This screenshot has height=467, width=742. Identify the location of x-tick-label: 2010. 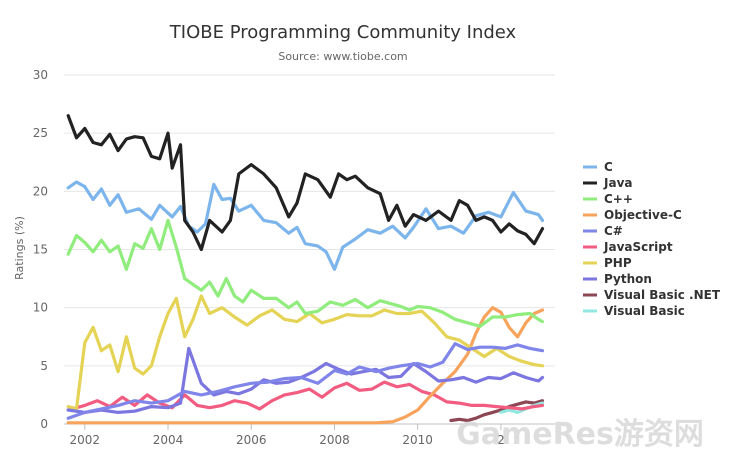
(417, 440).